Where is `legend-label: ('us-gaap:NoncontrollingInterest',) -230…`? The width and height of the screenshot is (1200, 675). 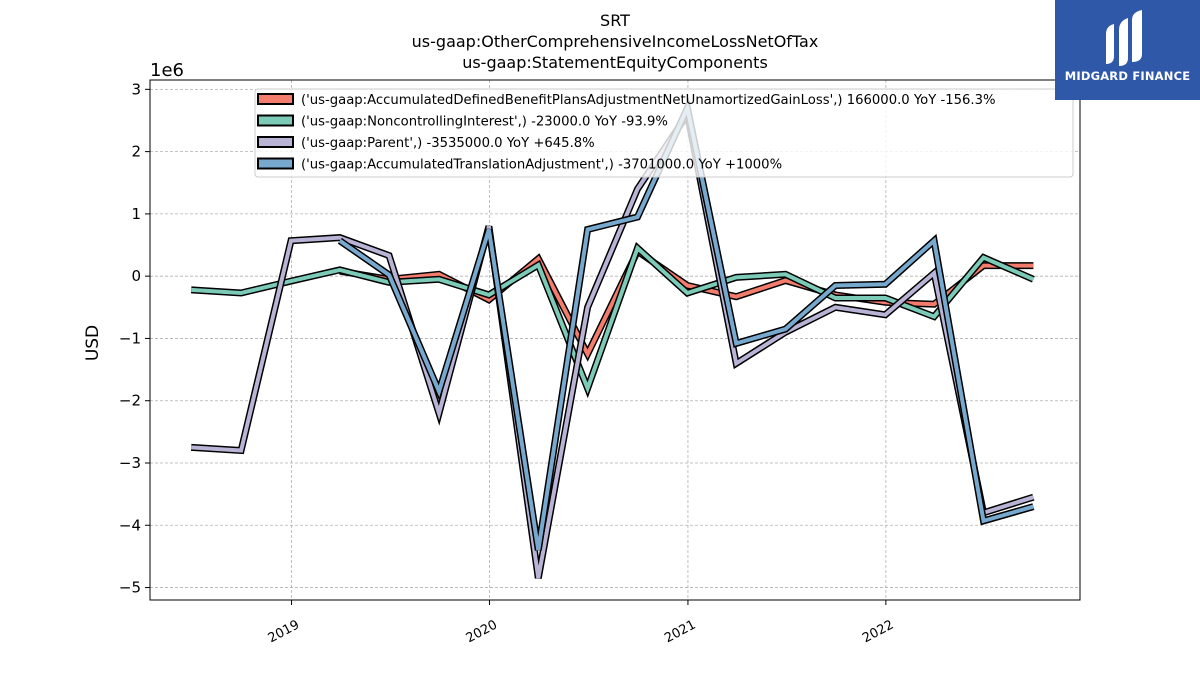
legend-label: ('us-gaap:NoncontrollingInterest',) -230… is located at coordinates (484, 122).